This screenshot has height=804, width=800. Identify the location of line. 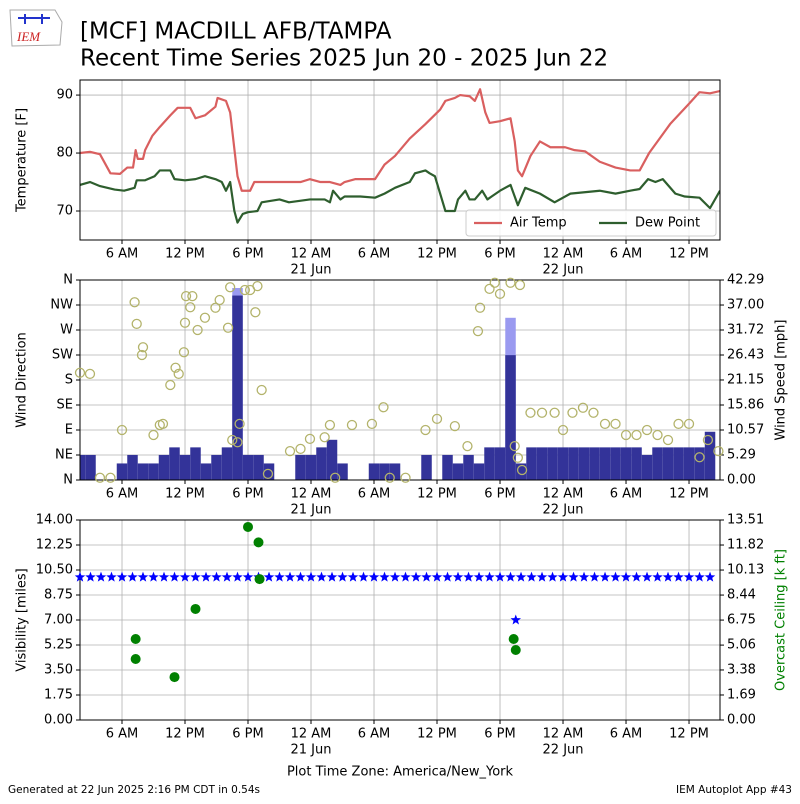
(400, 196).